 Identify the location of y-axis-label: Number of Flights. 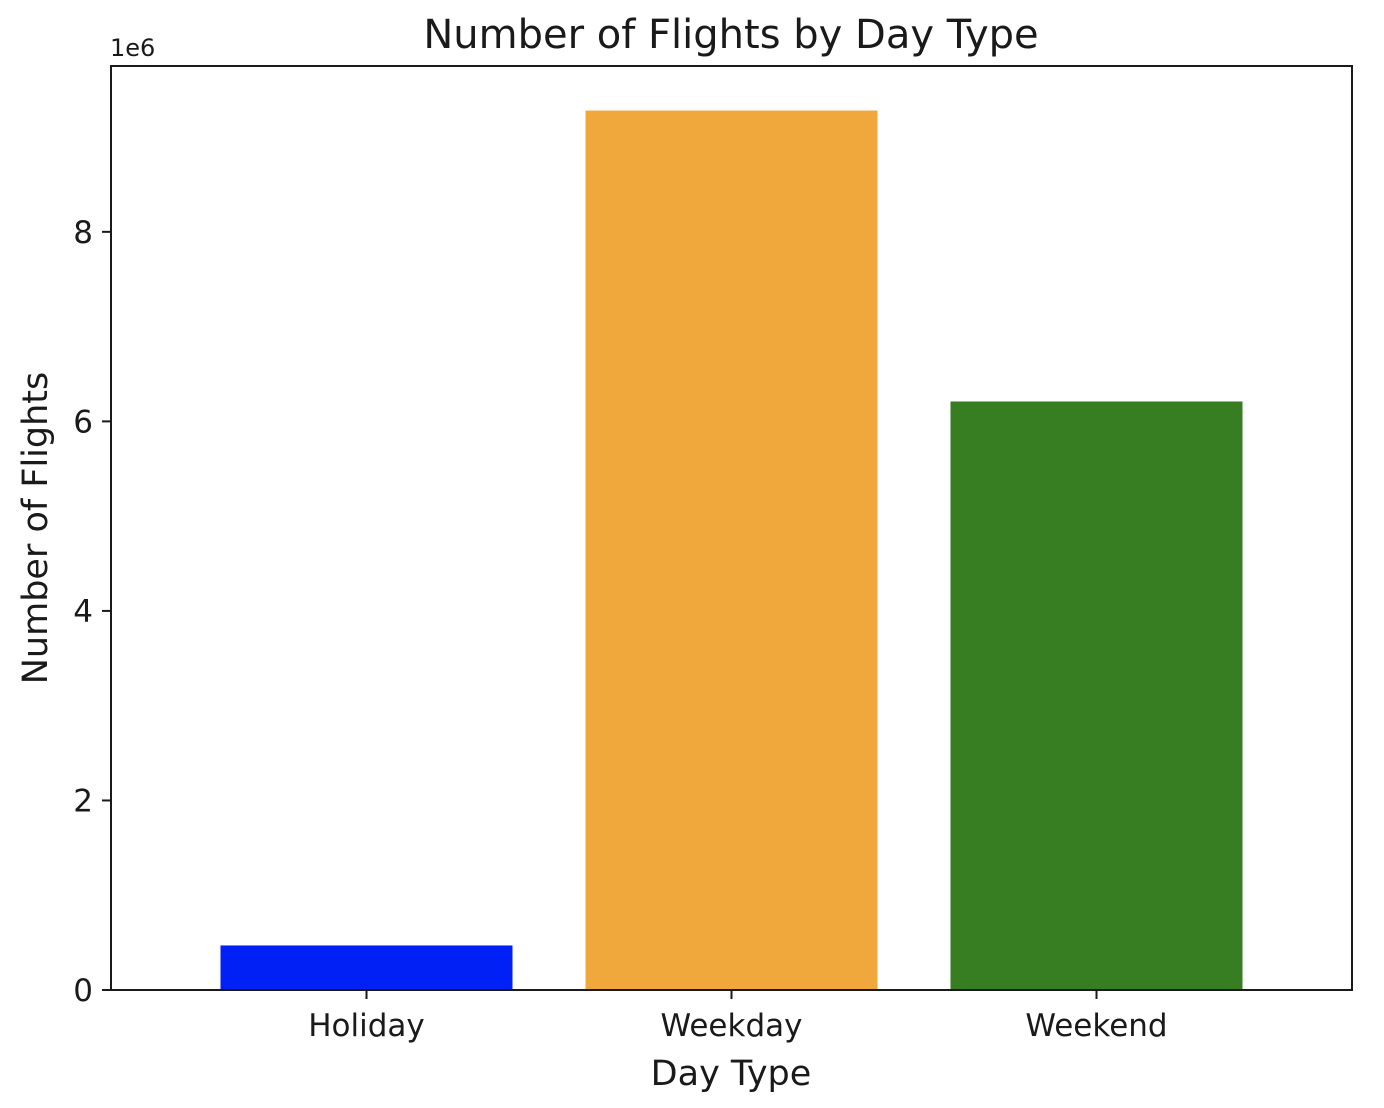
(36, 528).